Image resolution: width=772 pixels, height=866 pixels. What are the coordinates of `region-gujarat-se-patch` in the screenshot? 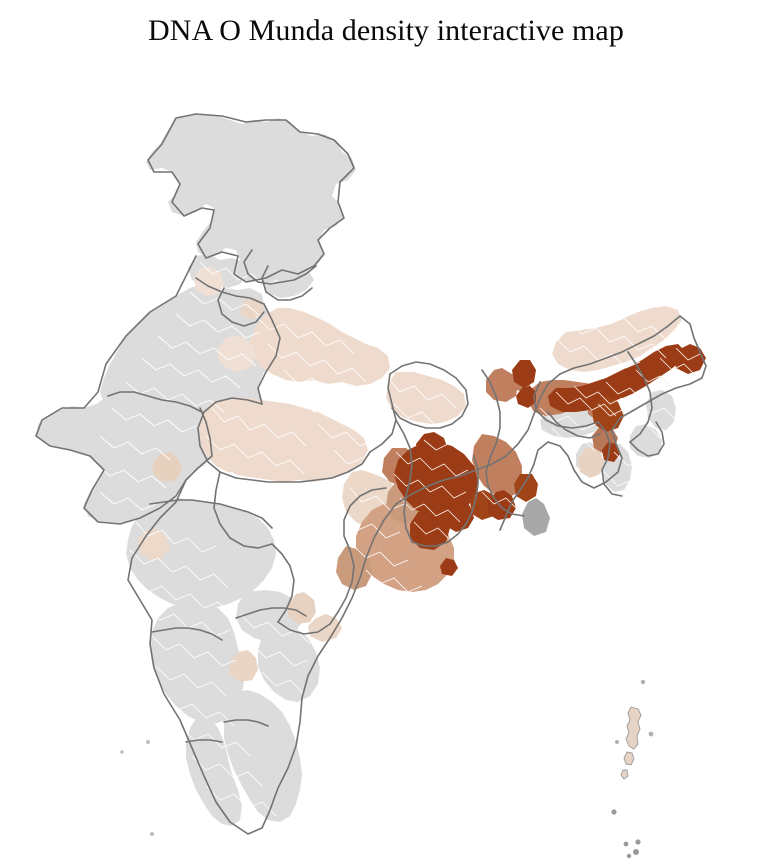 It's located at (167, 467).